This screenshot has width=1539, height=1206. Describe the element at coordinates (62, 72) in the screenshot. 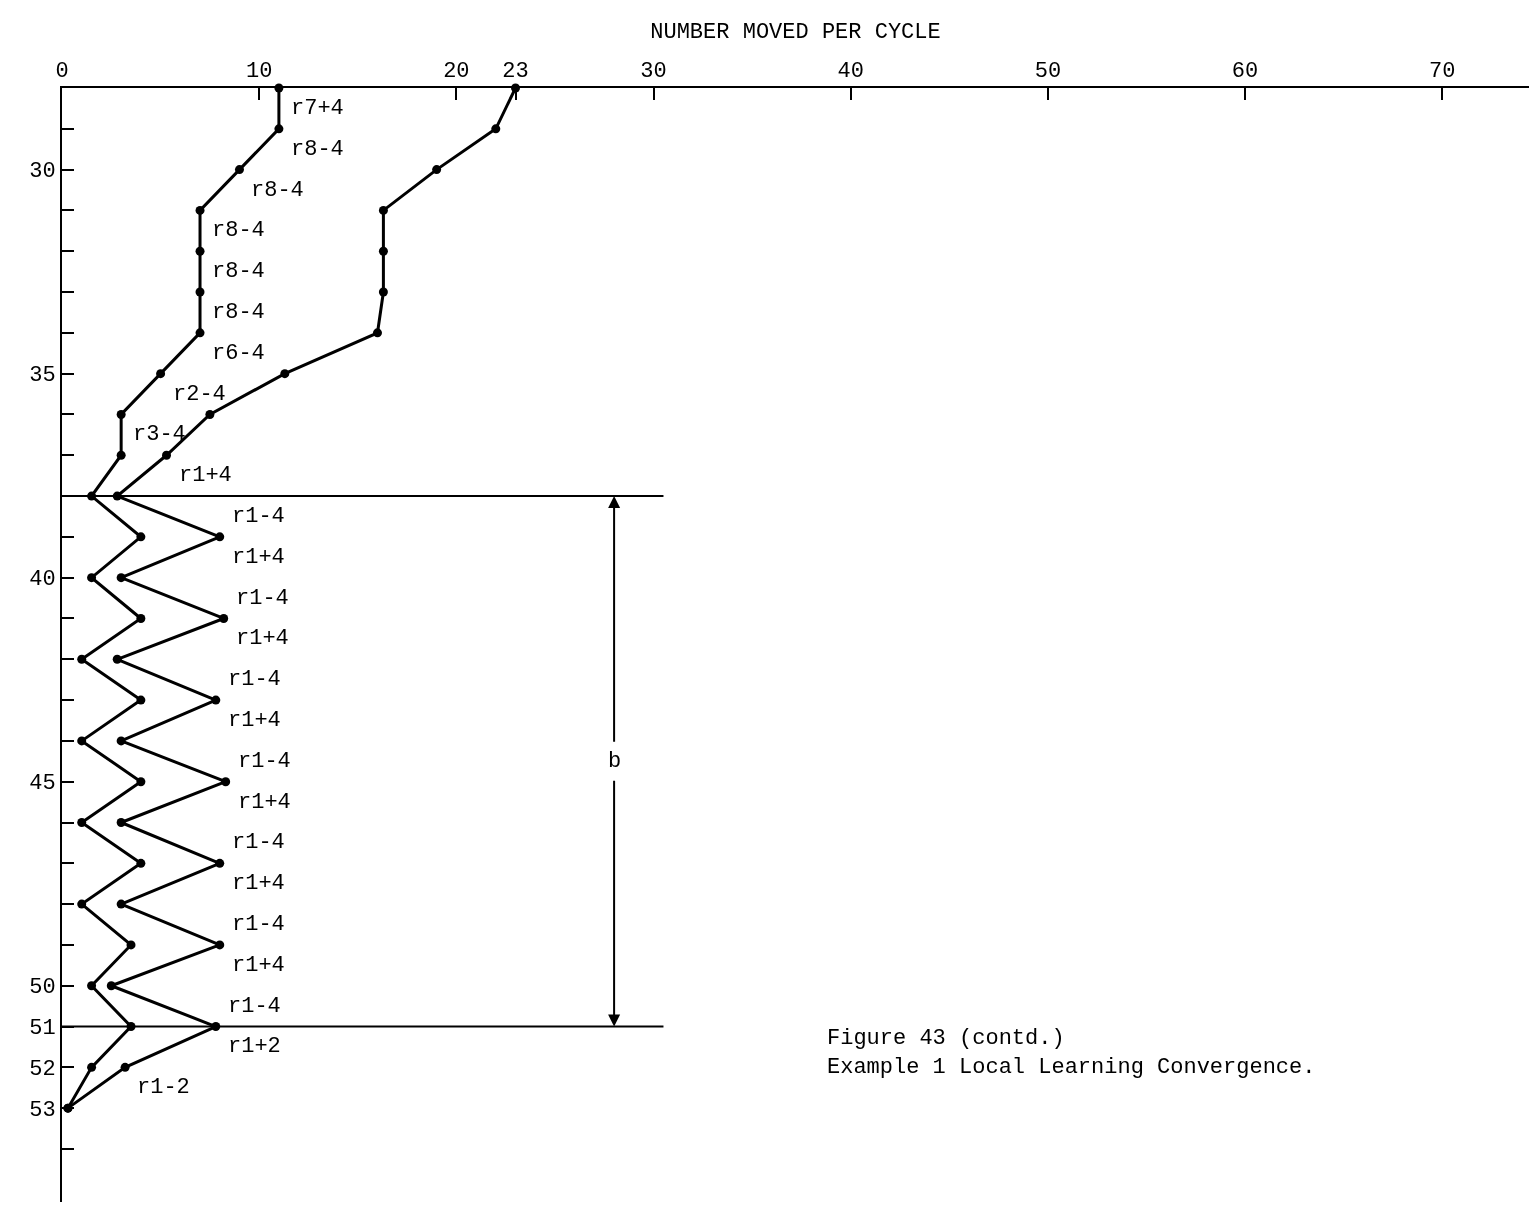

I see `x-tick-label: 0` at that location.